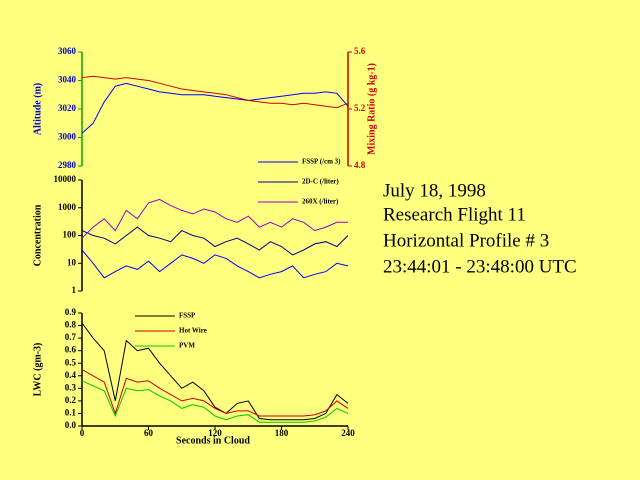  Describe the element at coordinates (454, 214) in the screenshot. I see `info-flight: Research Flight 11` at that location.